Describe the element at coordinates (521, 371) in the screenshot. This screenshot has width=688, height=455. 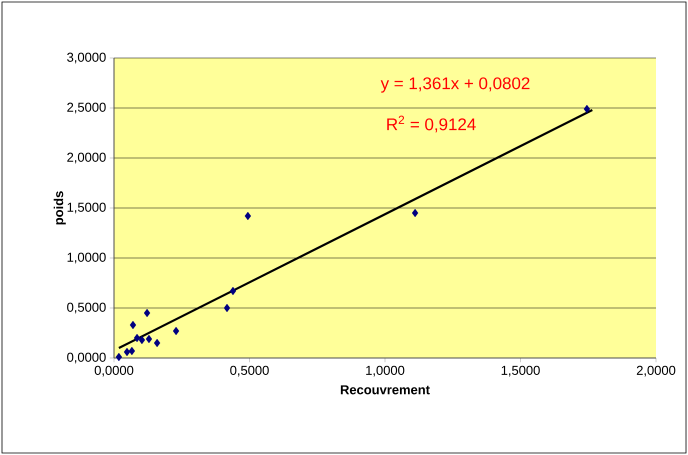
I see `x-tick-label: 1,5000` at that location.